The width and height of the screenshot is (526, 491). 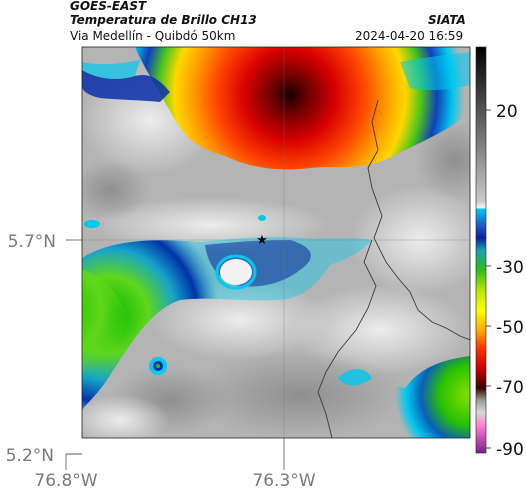 I want to click on region-subtitle: Via Medellín - Quibdó 50km, so click(x=153, y=36).